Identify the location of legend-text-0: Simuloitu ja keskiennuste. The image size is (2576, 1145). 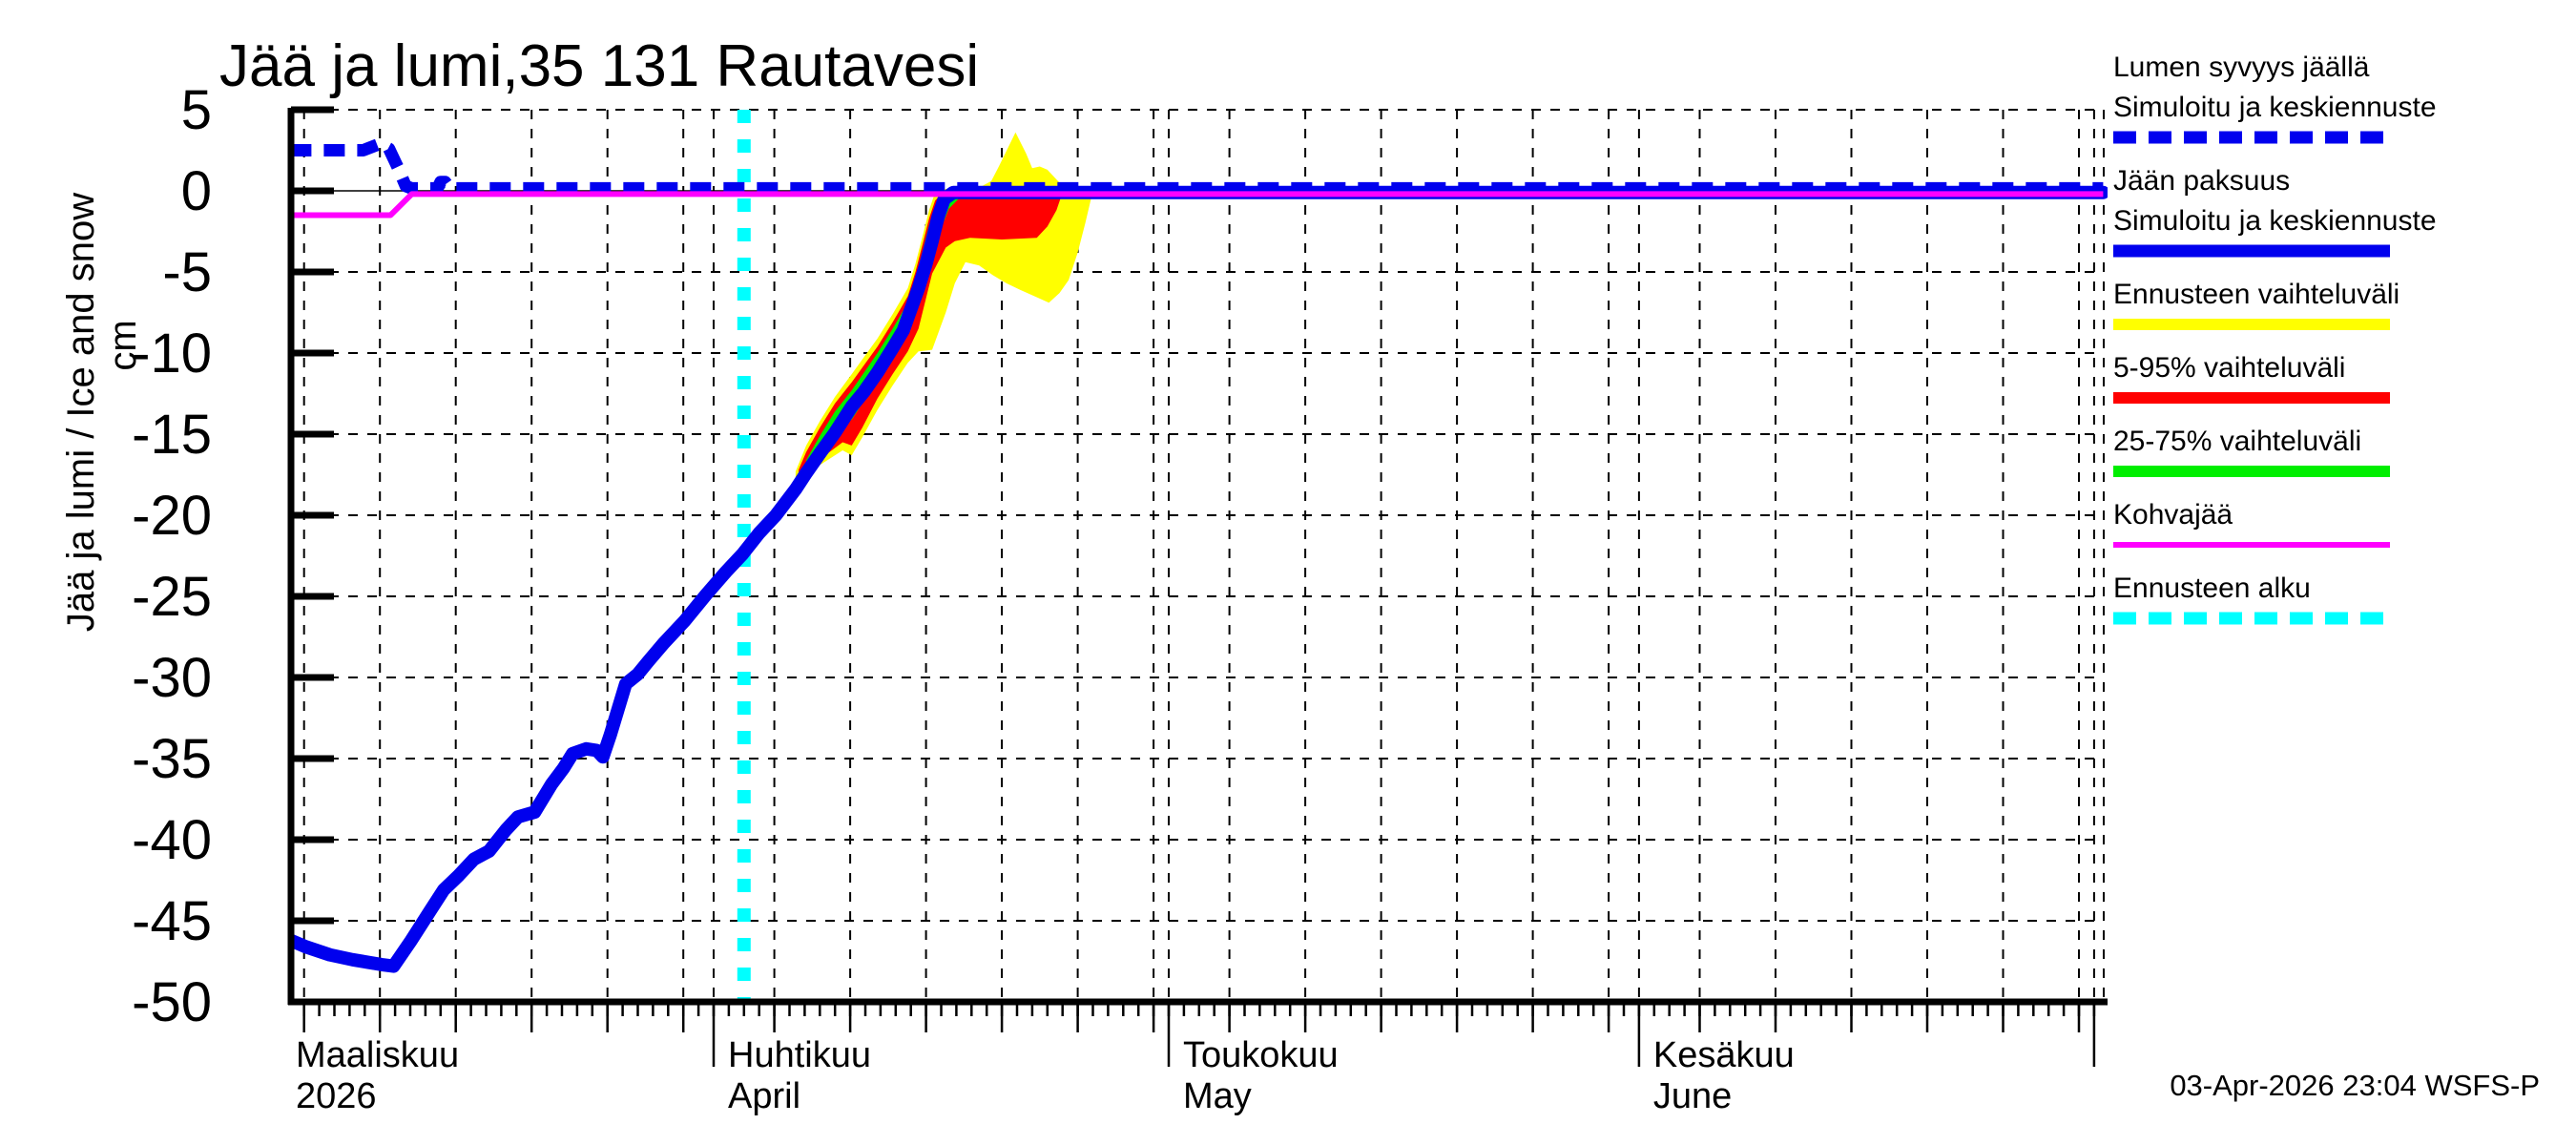
(2275, 107).